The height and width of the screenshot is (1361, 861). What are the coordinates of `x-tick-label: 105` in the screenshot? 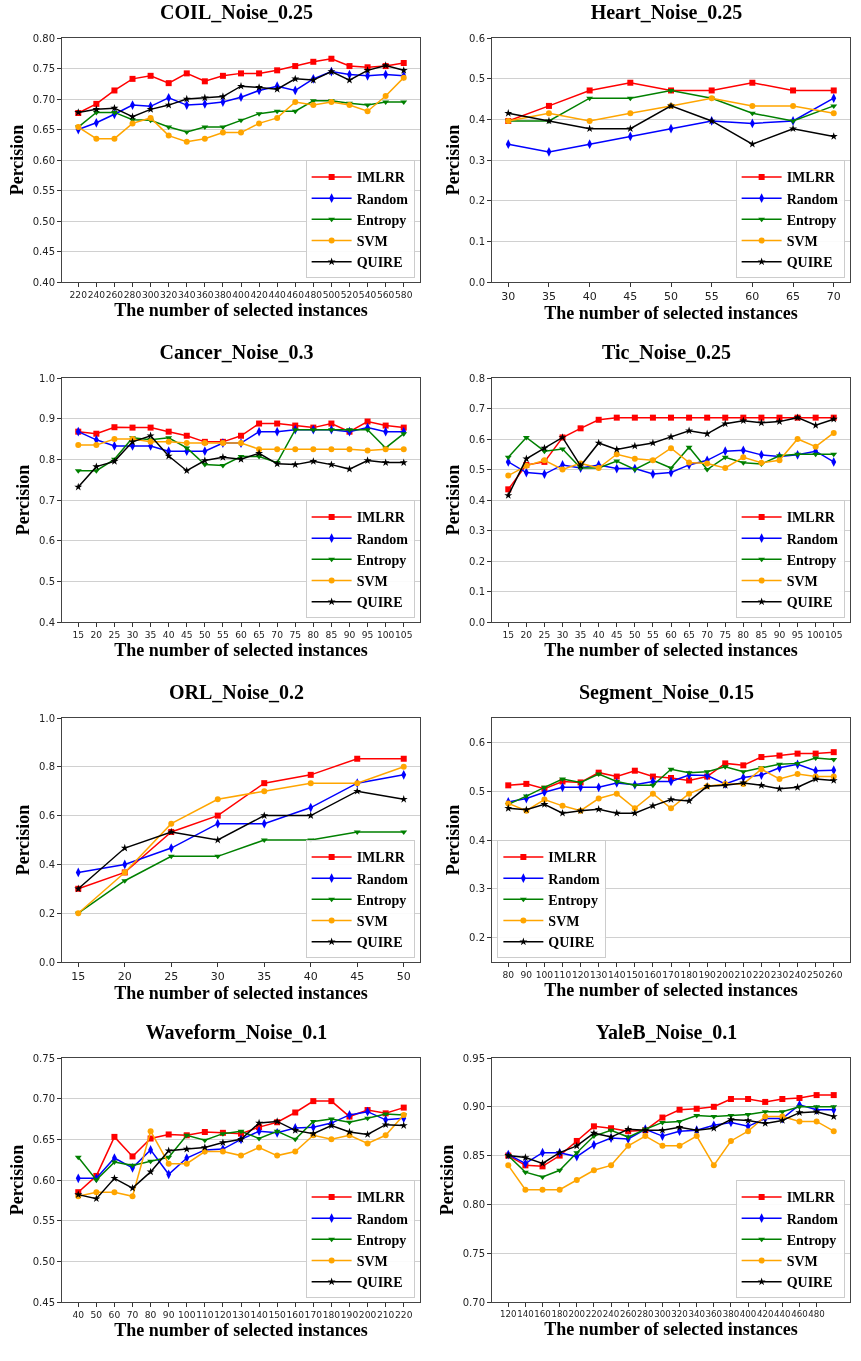 It's located at (834, 634).